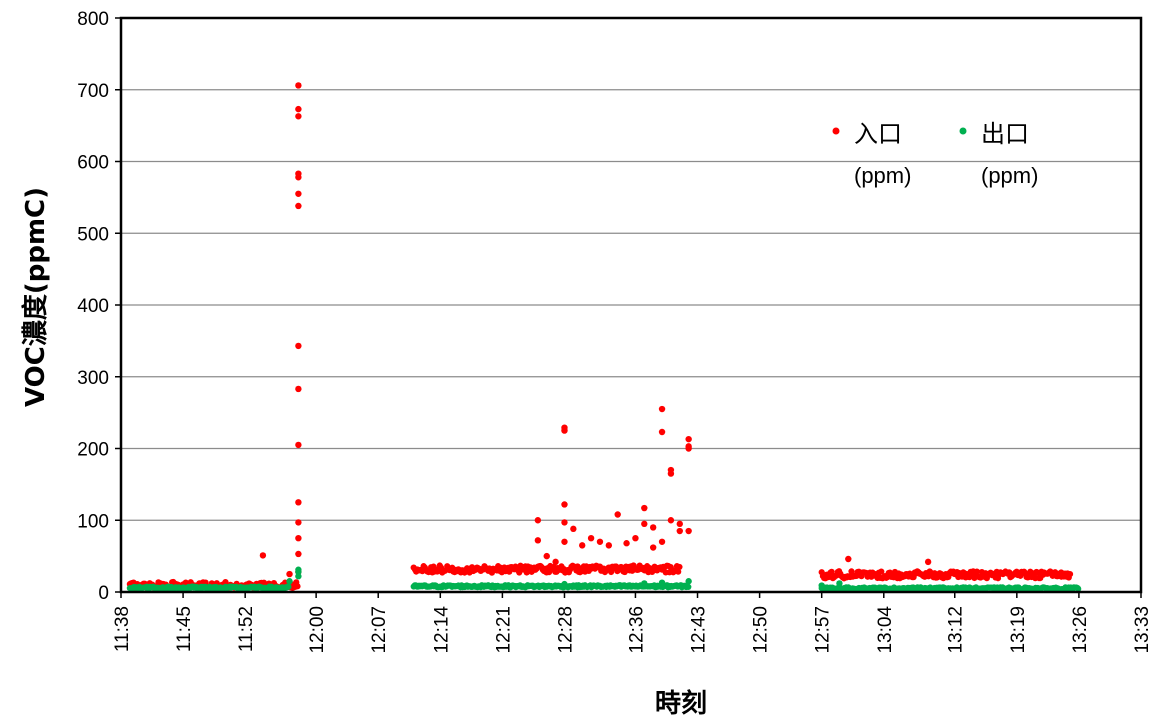 This screenshot has height=722, width=1161. I want to click on x-tick-label: 12:57, so click(823, 630).